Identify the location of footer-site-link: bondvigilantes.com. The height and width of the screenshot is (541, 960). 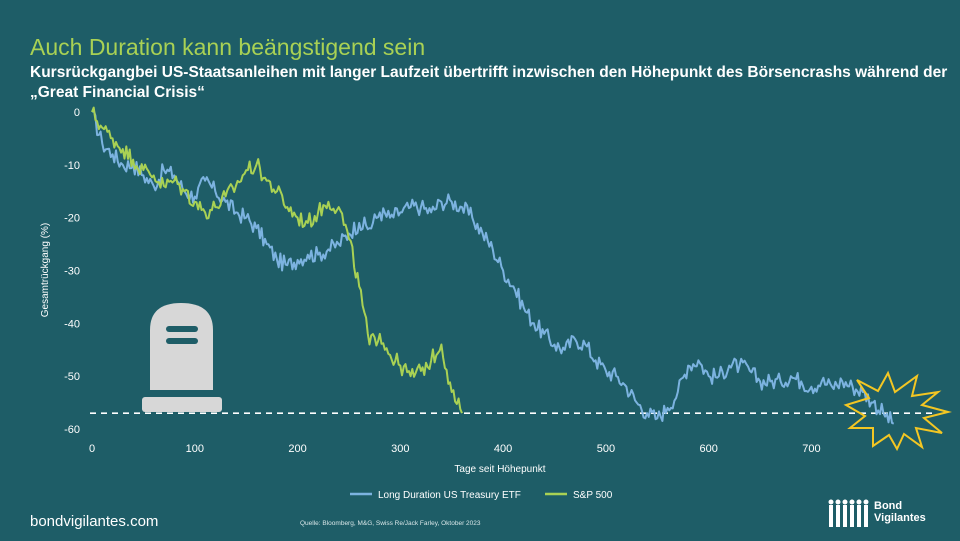
(94, 521).